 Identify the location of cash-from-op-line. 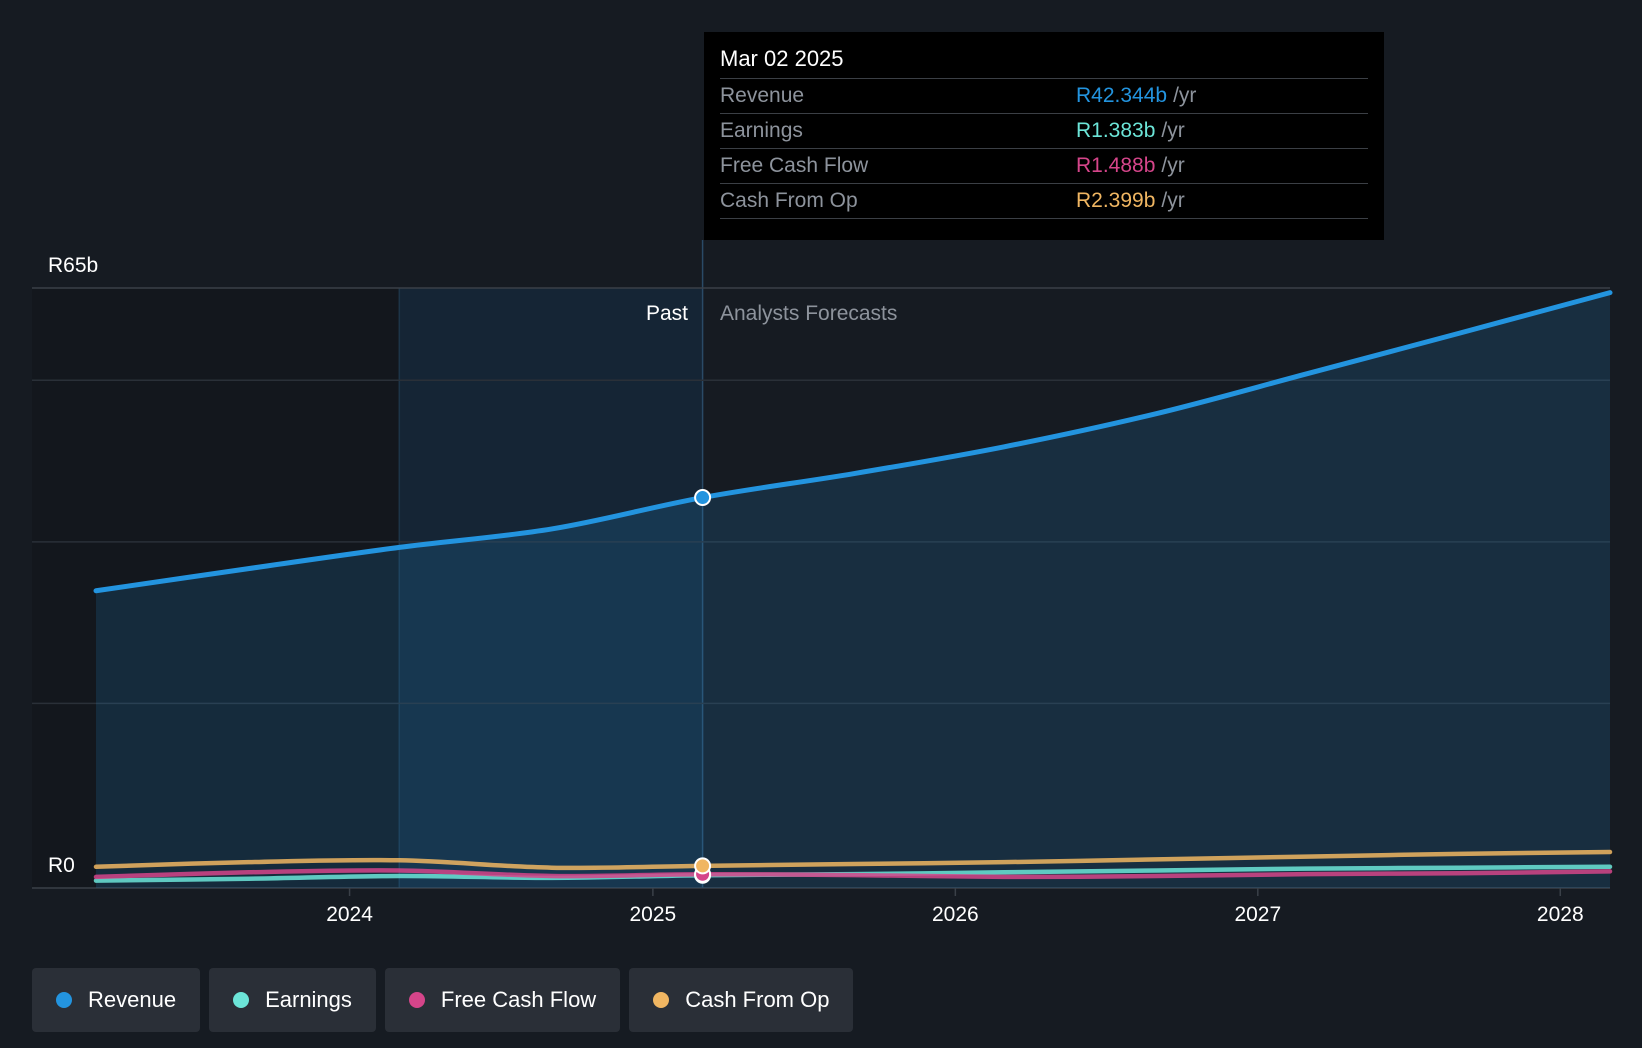
(853, 860).